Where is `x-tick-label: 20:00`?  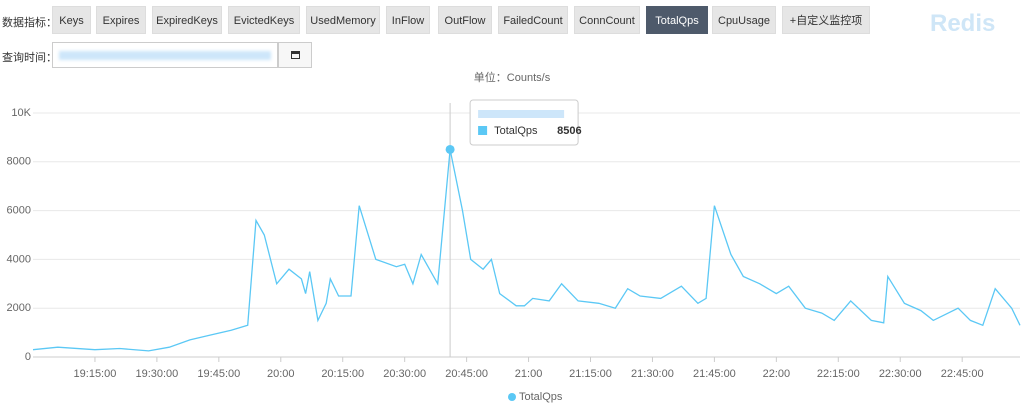 x-tick-label: 20:00 is located at coordinates (281, 374).